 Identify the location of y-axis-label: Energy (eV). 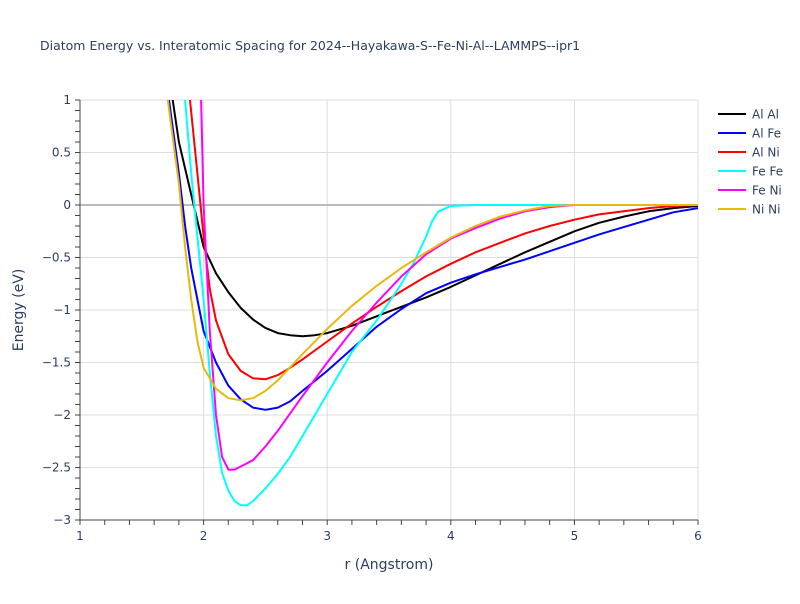
(19, 310).